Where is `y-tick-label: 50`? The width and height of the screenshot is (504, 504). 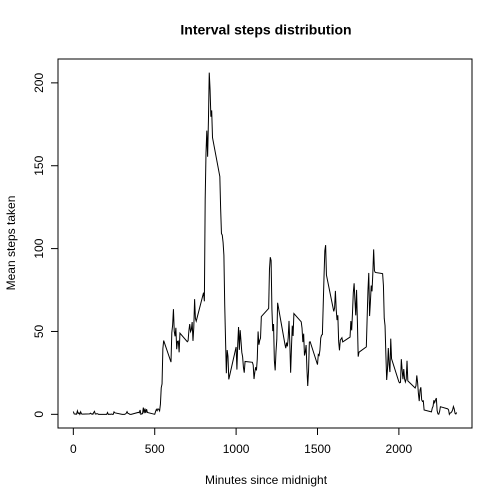
y-tick-label: 50 is located at coordinates (39, 331).